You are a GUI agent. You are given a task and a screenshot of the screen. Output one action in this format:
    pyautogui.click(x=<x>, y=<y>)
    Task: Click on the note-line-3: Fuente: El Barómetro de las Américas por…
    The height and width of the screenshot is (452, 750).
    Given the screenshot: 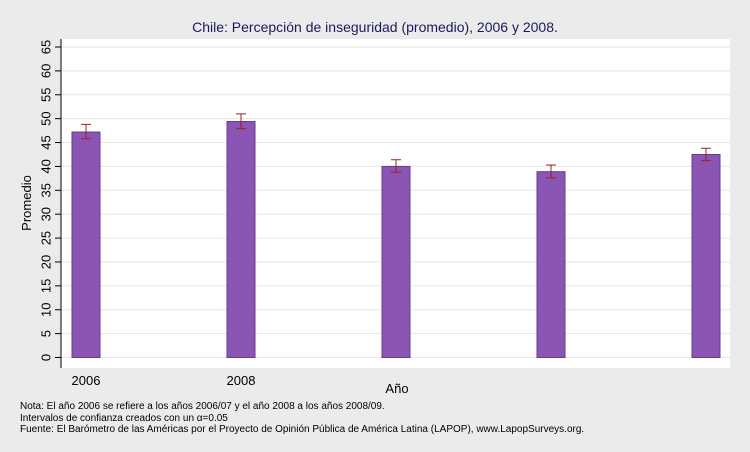 What is the action you would take?
    pyautogui.click(x=302, y=429)
    